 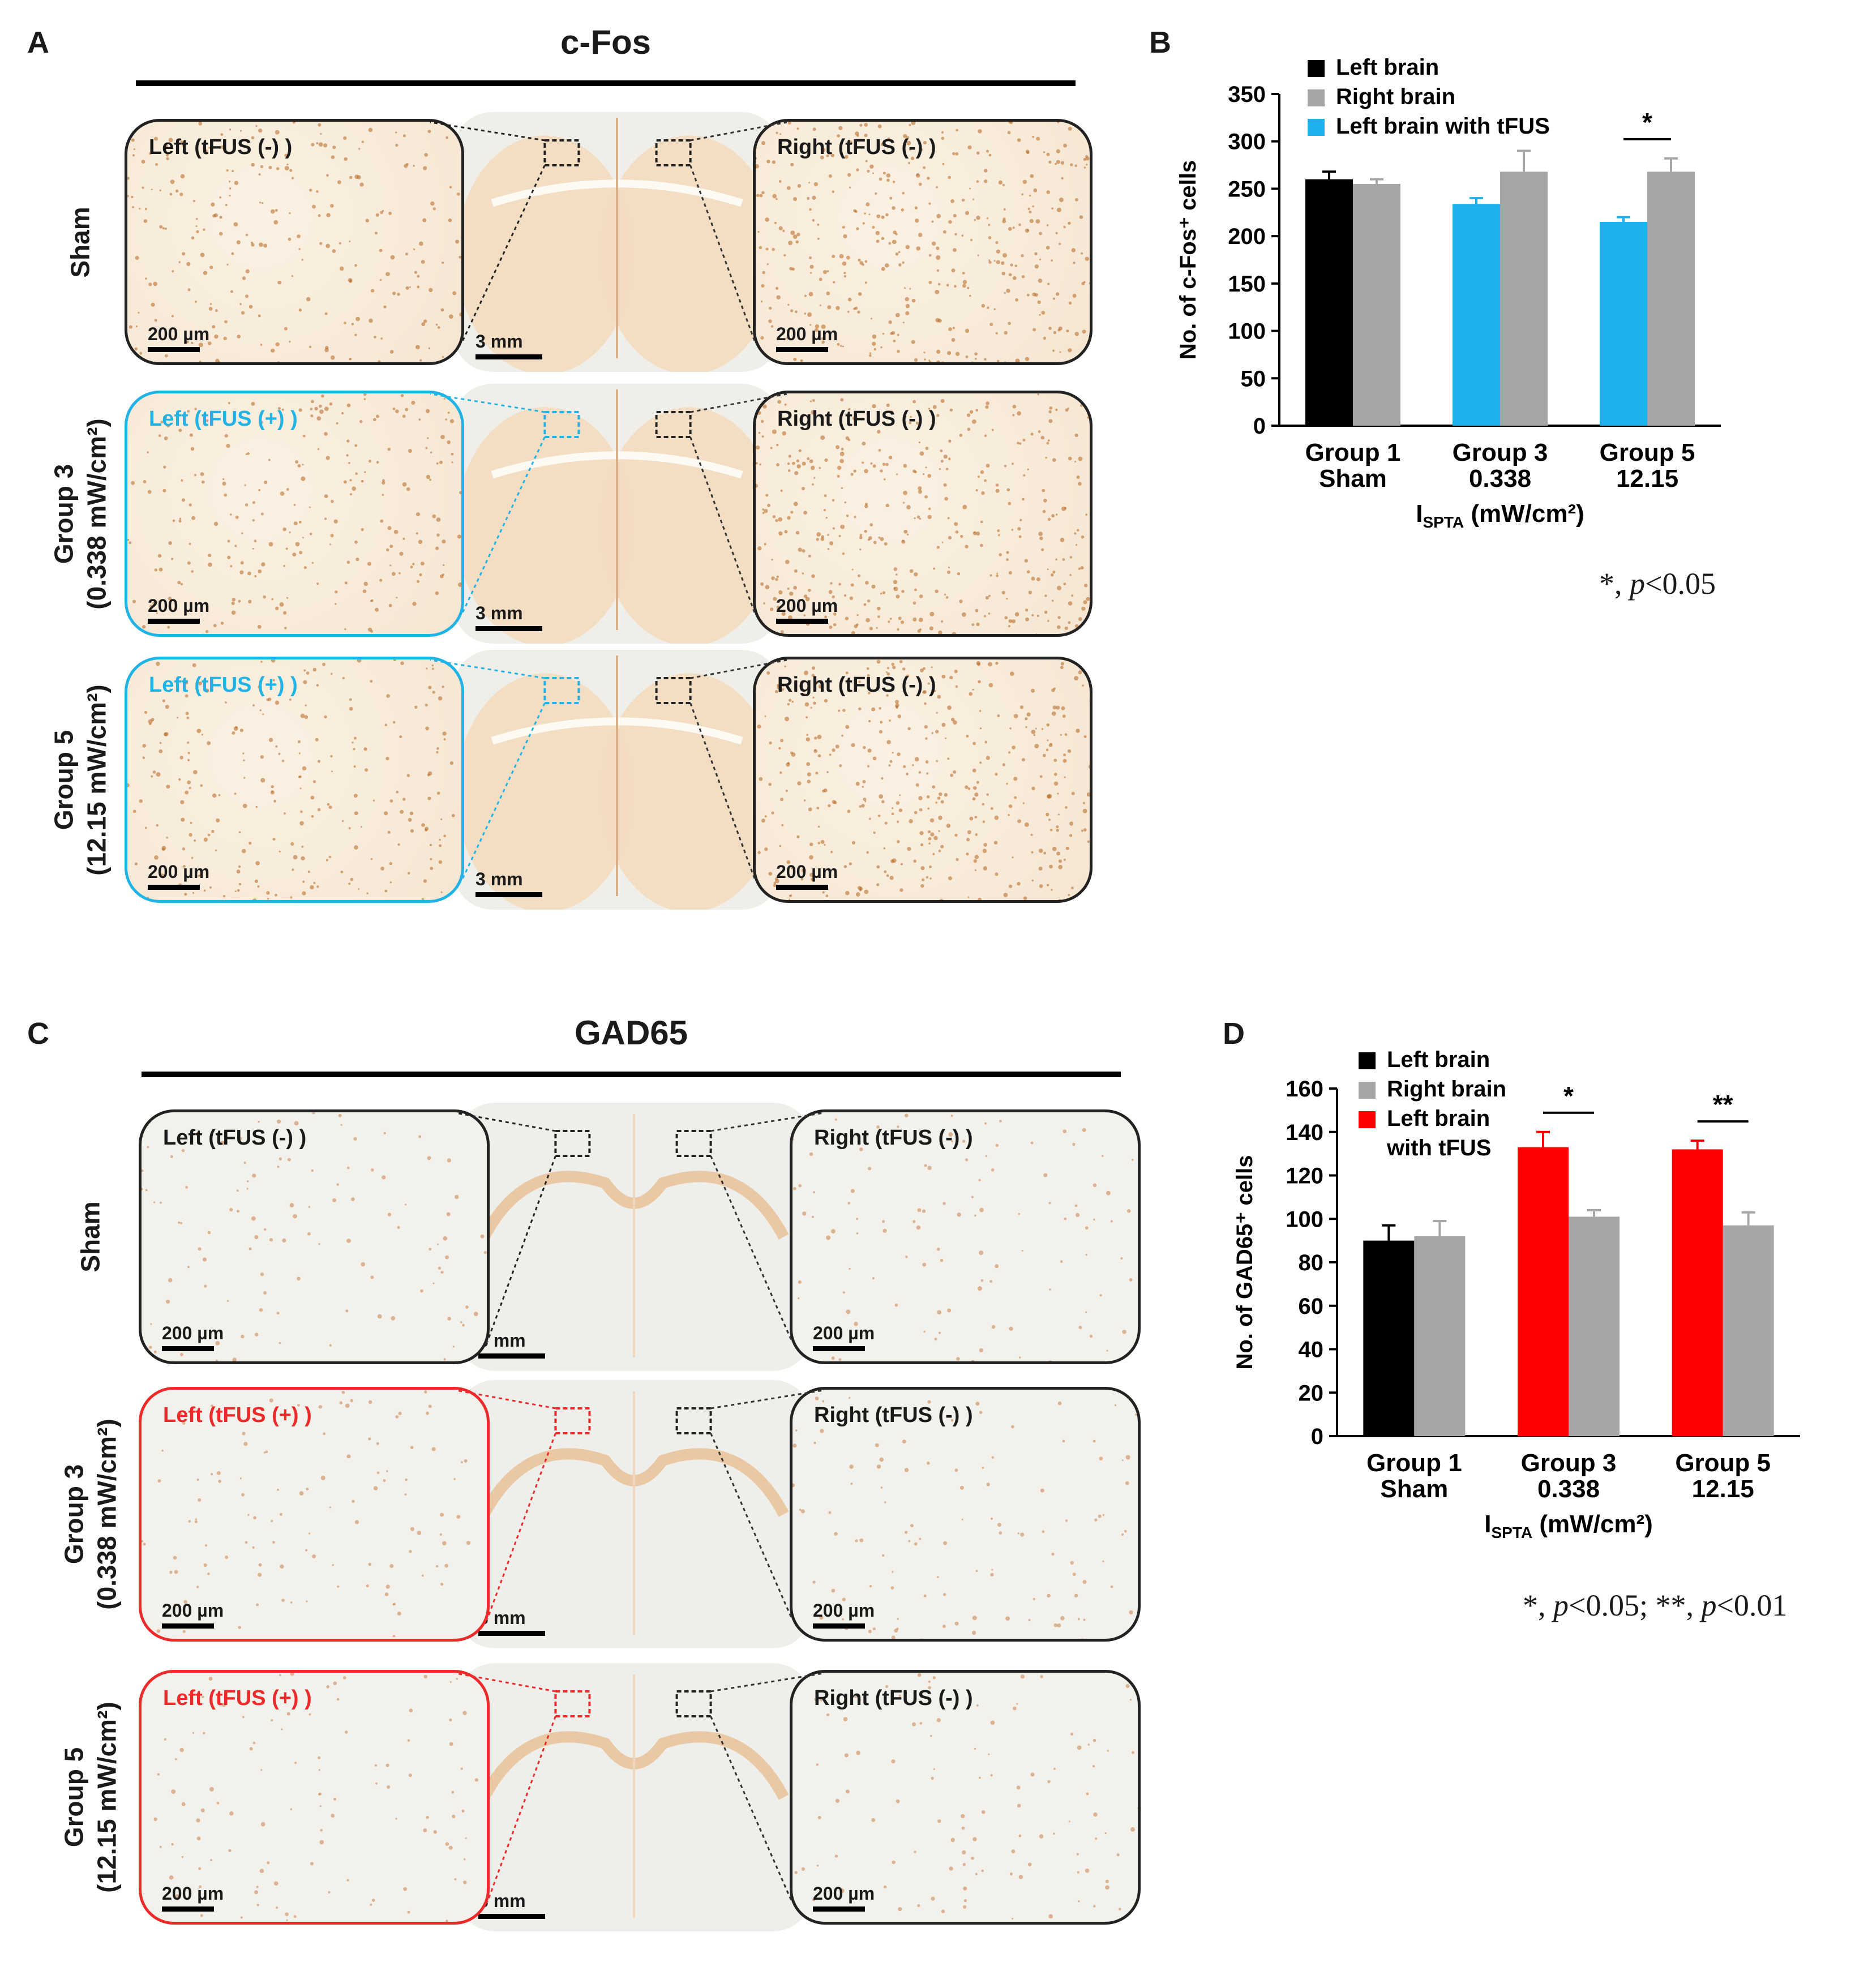 I want to click on significance-mark: **, so click(x=1723, y=1104).